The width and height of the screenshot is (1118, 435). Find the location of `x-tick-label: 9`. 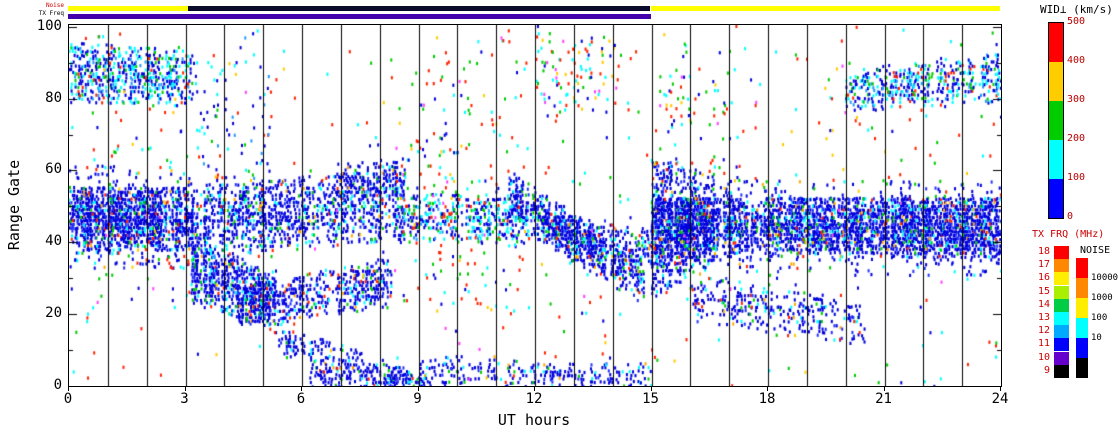

x-tick-label: 9 is located at coordinates (417, 399).